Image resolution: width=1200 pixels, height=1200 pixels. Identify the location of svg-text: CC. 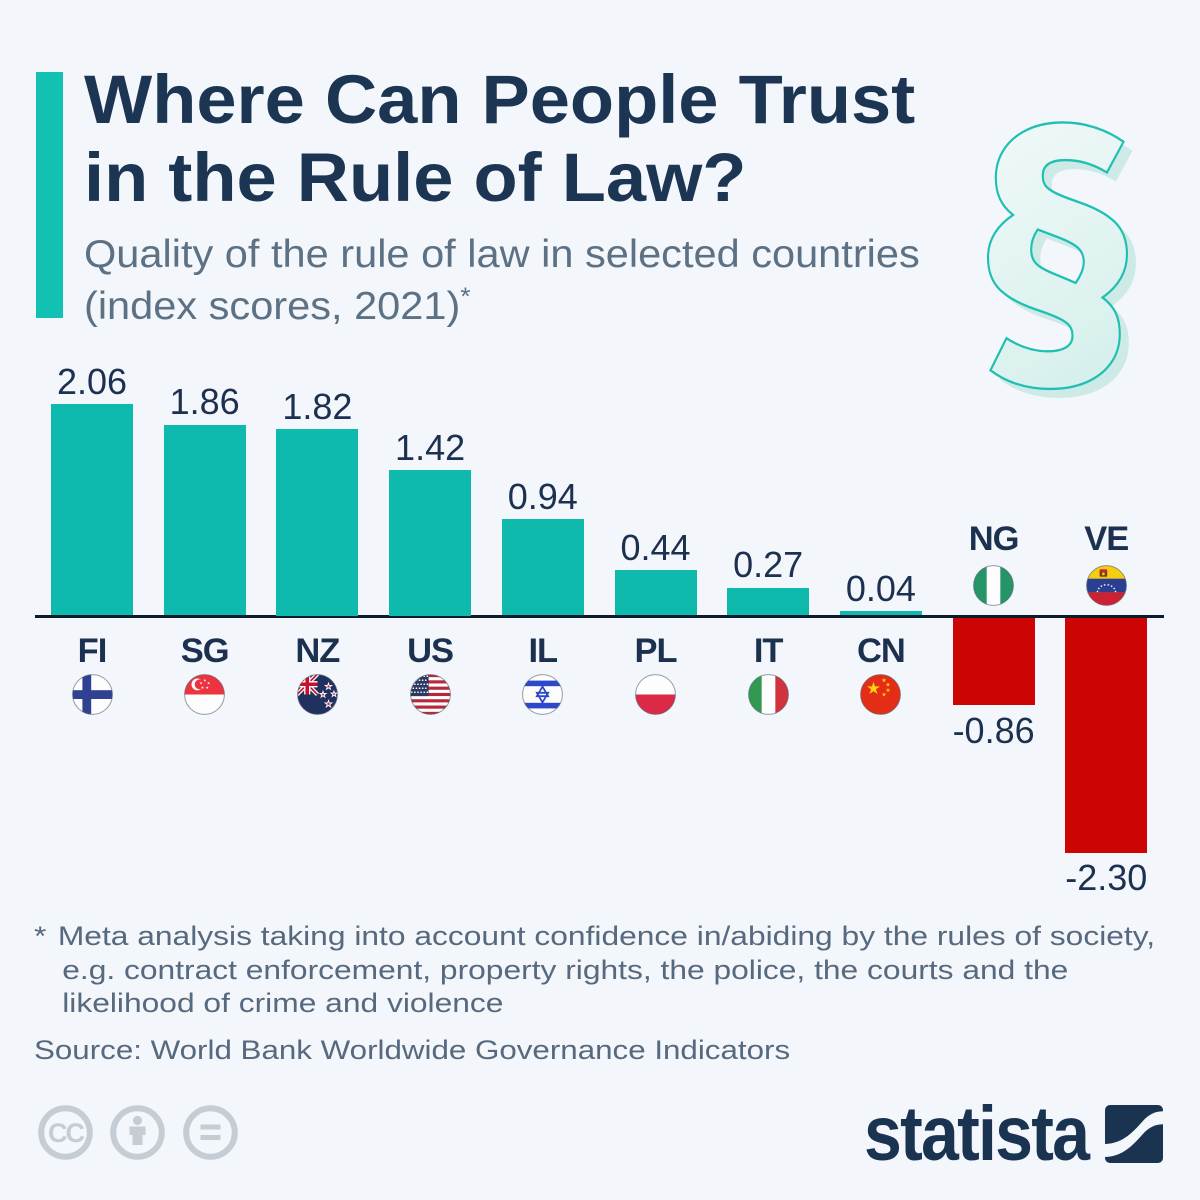
(66, 1133).